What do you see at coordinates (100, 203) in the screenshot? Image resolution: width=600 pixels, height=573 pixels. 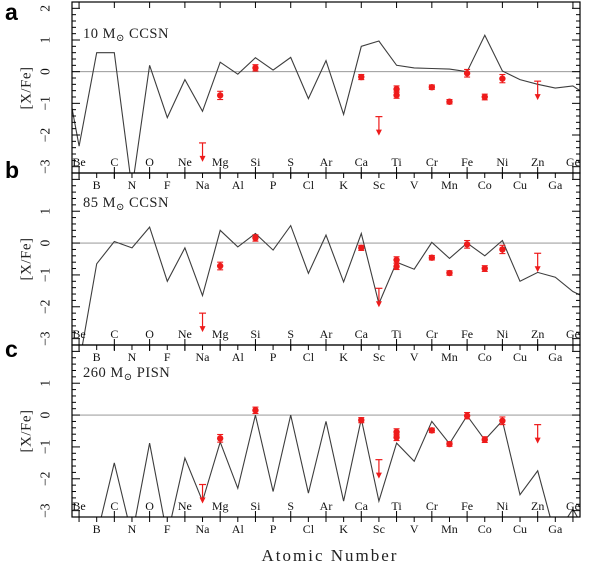 I see `panel-title-b-text: 85 M` at bounding box center [100, 203].